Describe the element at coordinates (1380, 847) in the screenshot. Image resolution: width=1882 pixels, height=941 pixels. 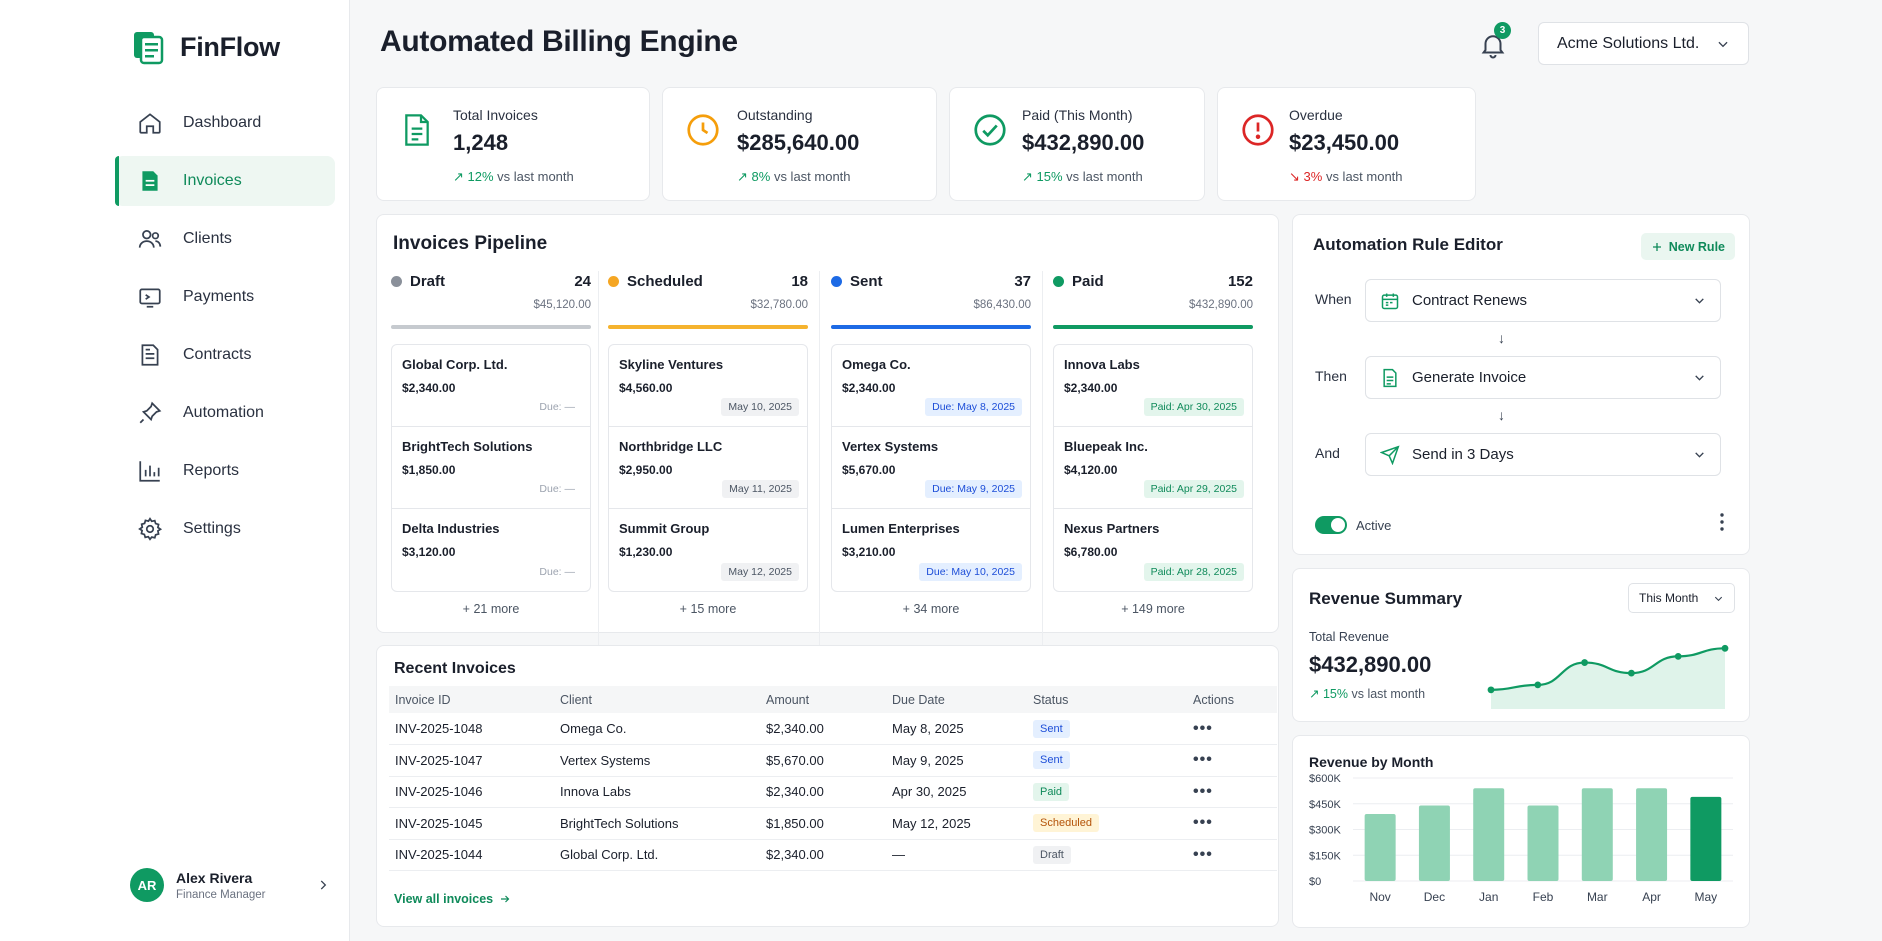
I see `bar-nov` at that location.